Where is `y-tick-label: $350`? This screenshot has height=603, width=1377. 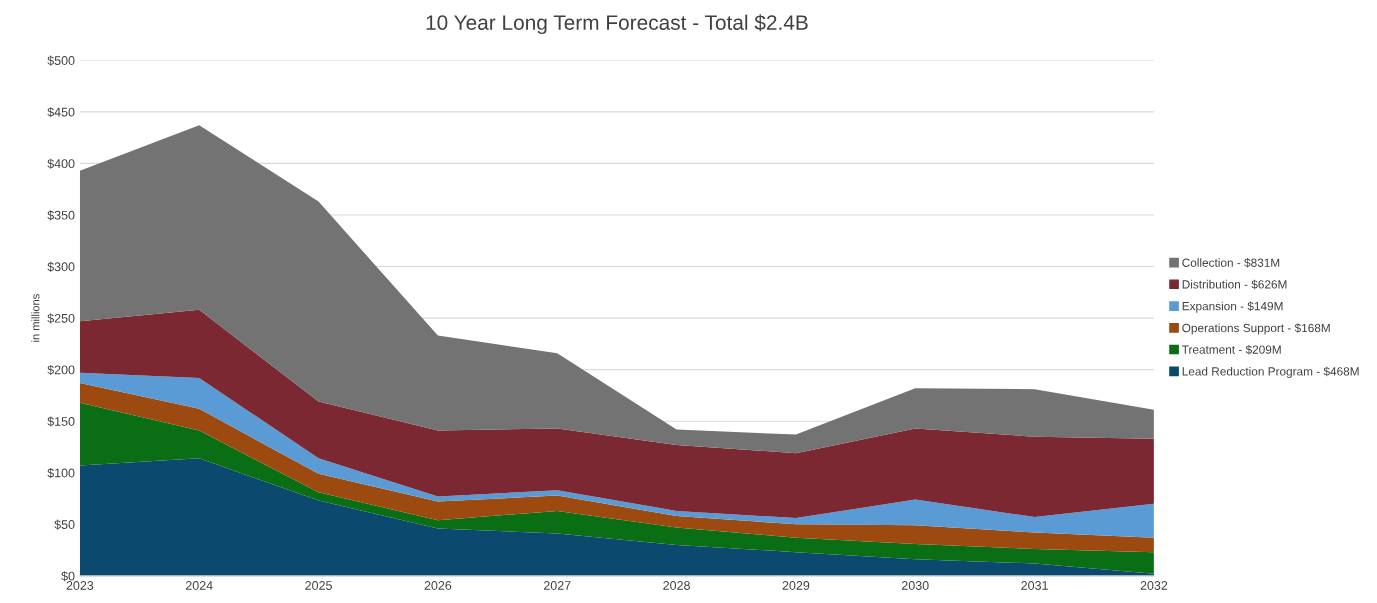
y-tick-label: $350 is located at coordinates (61, 215).